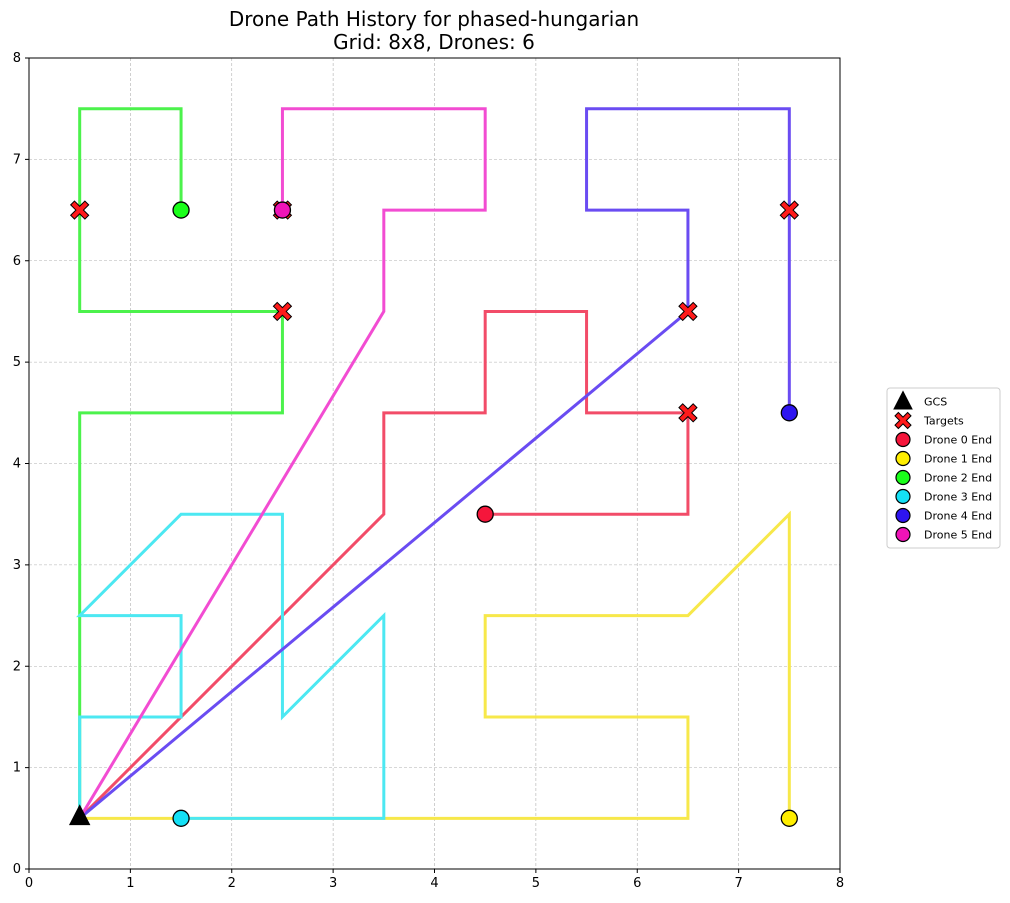 The width and height of the screenshot is (1010, 903). Describe the element at coordinates (17, 768) in the screenshot. I see `y-tick-label: 1` at that location.